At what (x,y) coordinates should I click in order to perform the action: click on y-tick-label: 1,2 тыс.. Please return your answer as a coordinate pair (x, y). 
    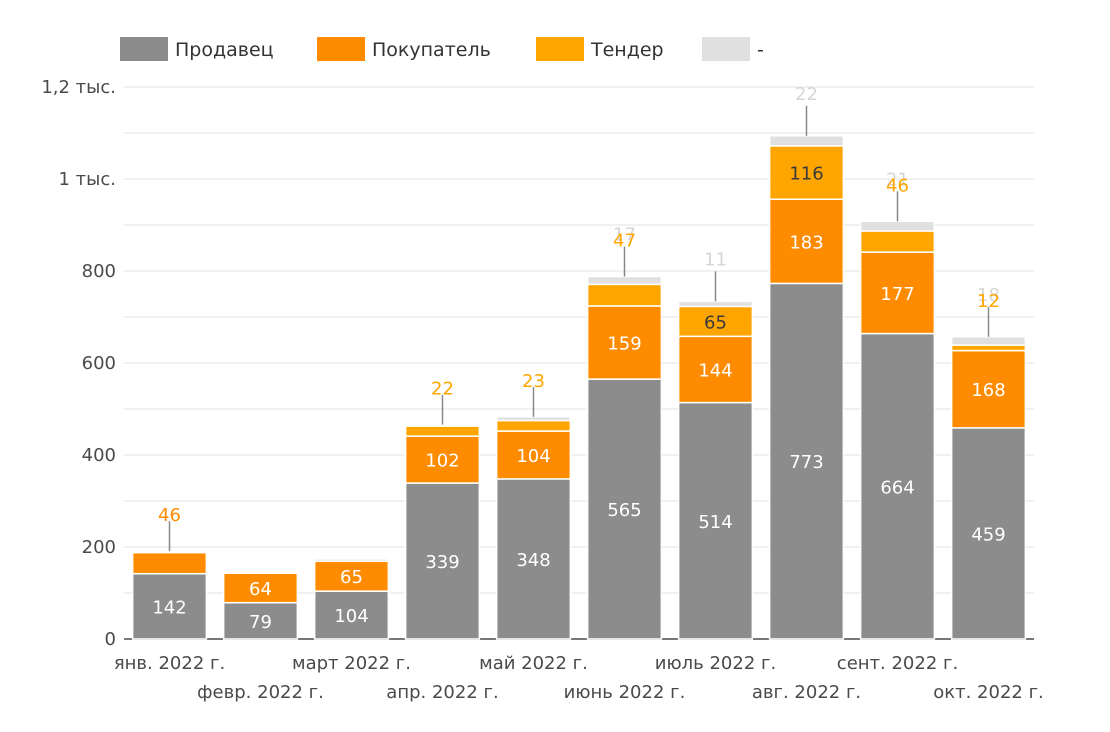
    Looking at the image, I should click on (78, 87).